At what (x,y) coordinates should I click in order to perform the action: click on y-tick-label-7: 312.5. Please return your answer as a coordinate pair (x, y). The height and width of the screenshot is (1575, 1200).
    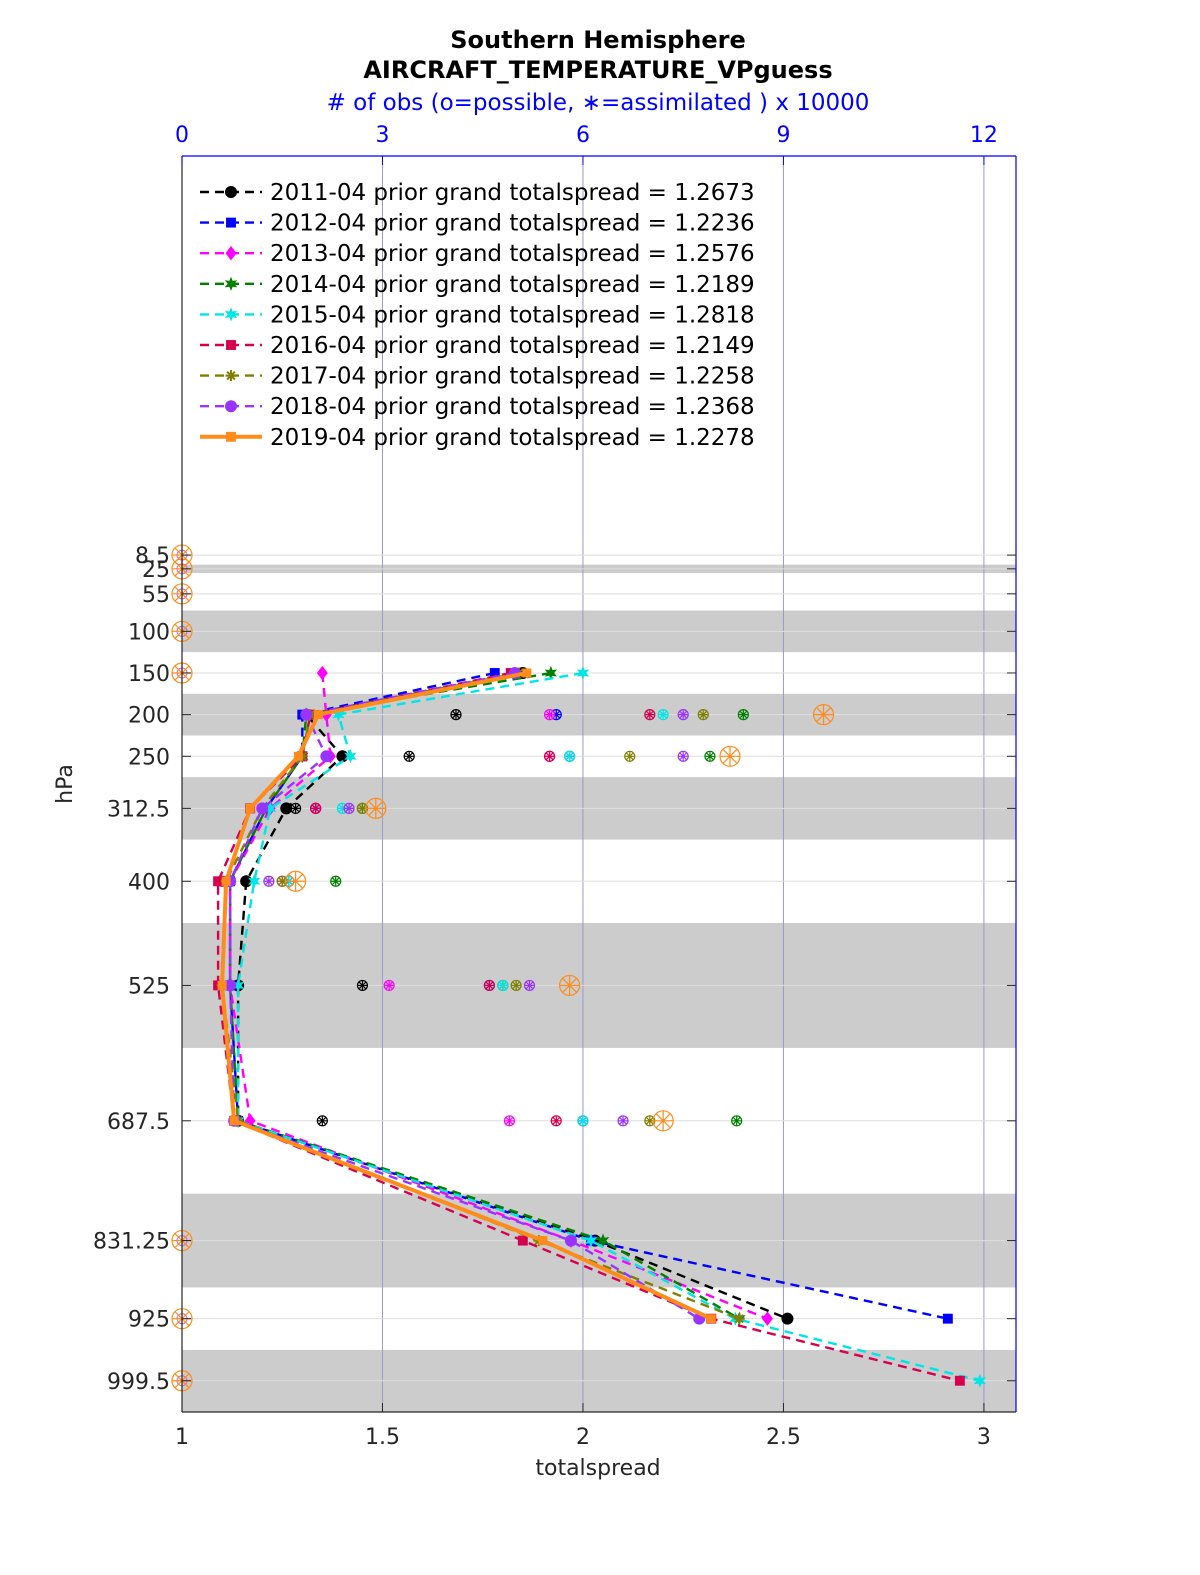
    Looking at the image, I should click on (138, 809).